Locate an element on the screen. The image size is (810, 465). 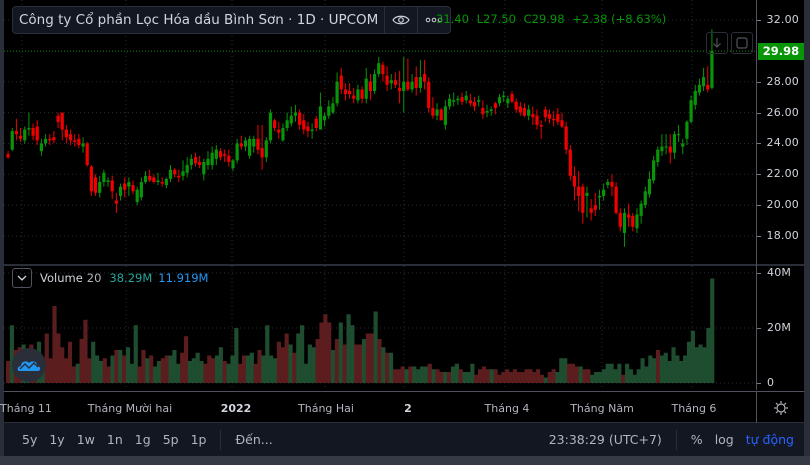
time-axis-label: 2022 is located at coordinates (236, 408).